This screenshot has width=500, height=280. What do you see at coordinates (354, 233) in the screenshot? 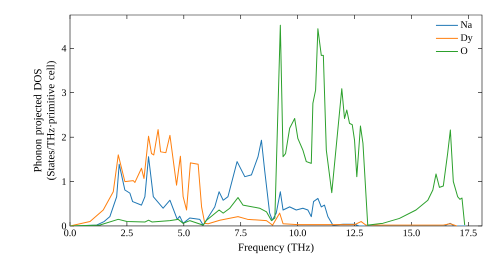
I see `x-tick-label: 12.5` at bounding box center [354, 233].